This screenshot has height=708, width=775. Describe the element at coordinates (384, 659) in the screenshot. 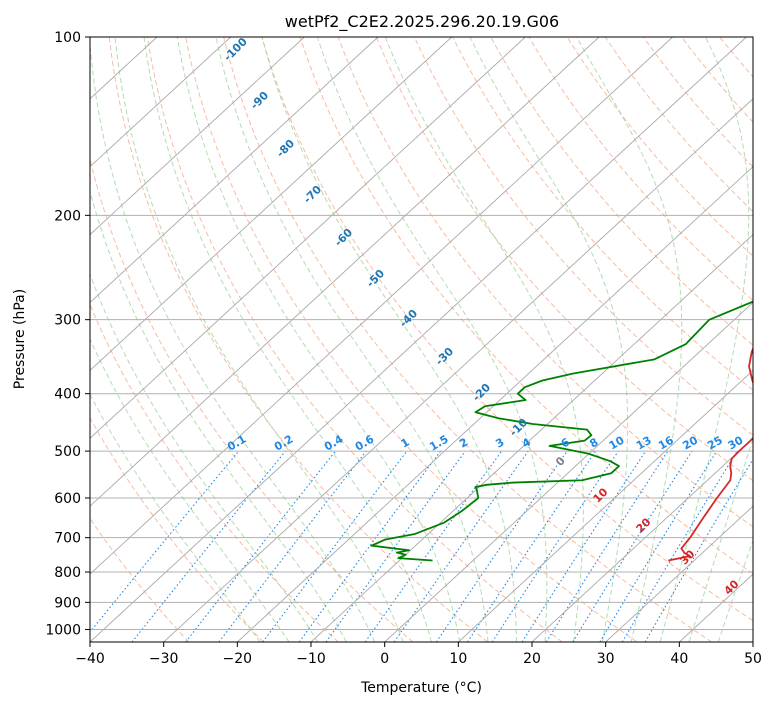

I see `x-tick-label: 0` at that location.